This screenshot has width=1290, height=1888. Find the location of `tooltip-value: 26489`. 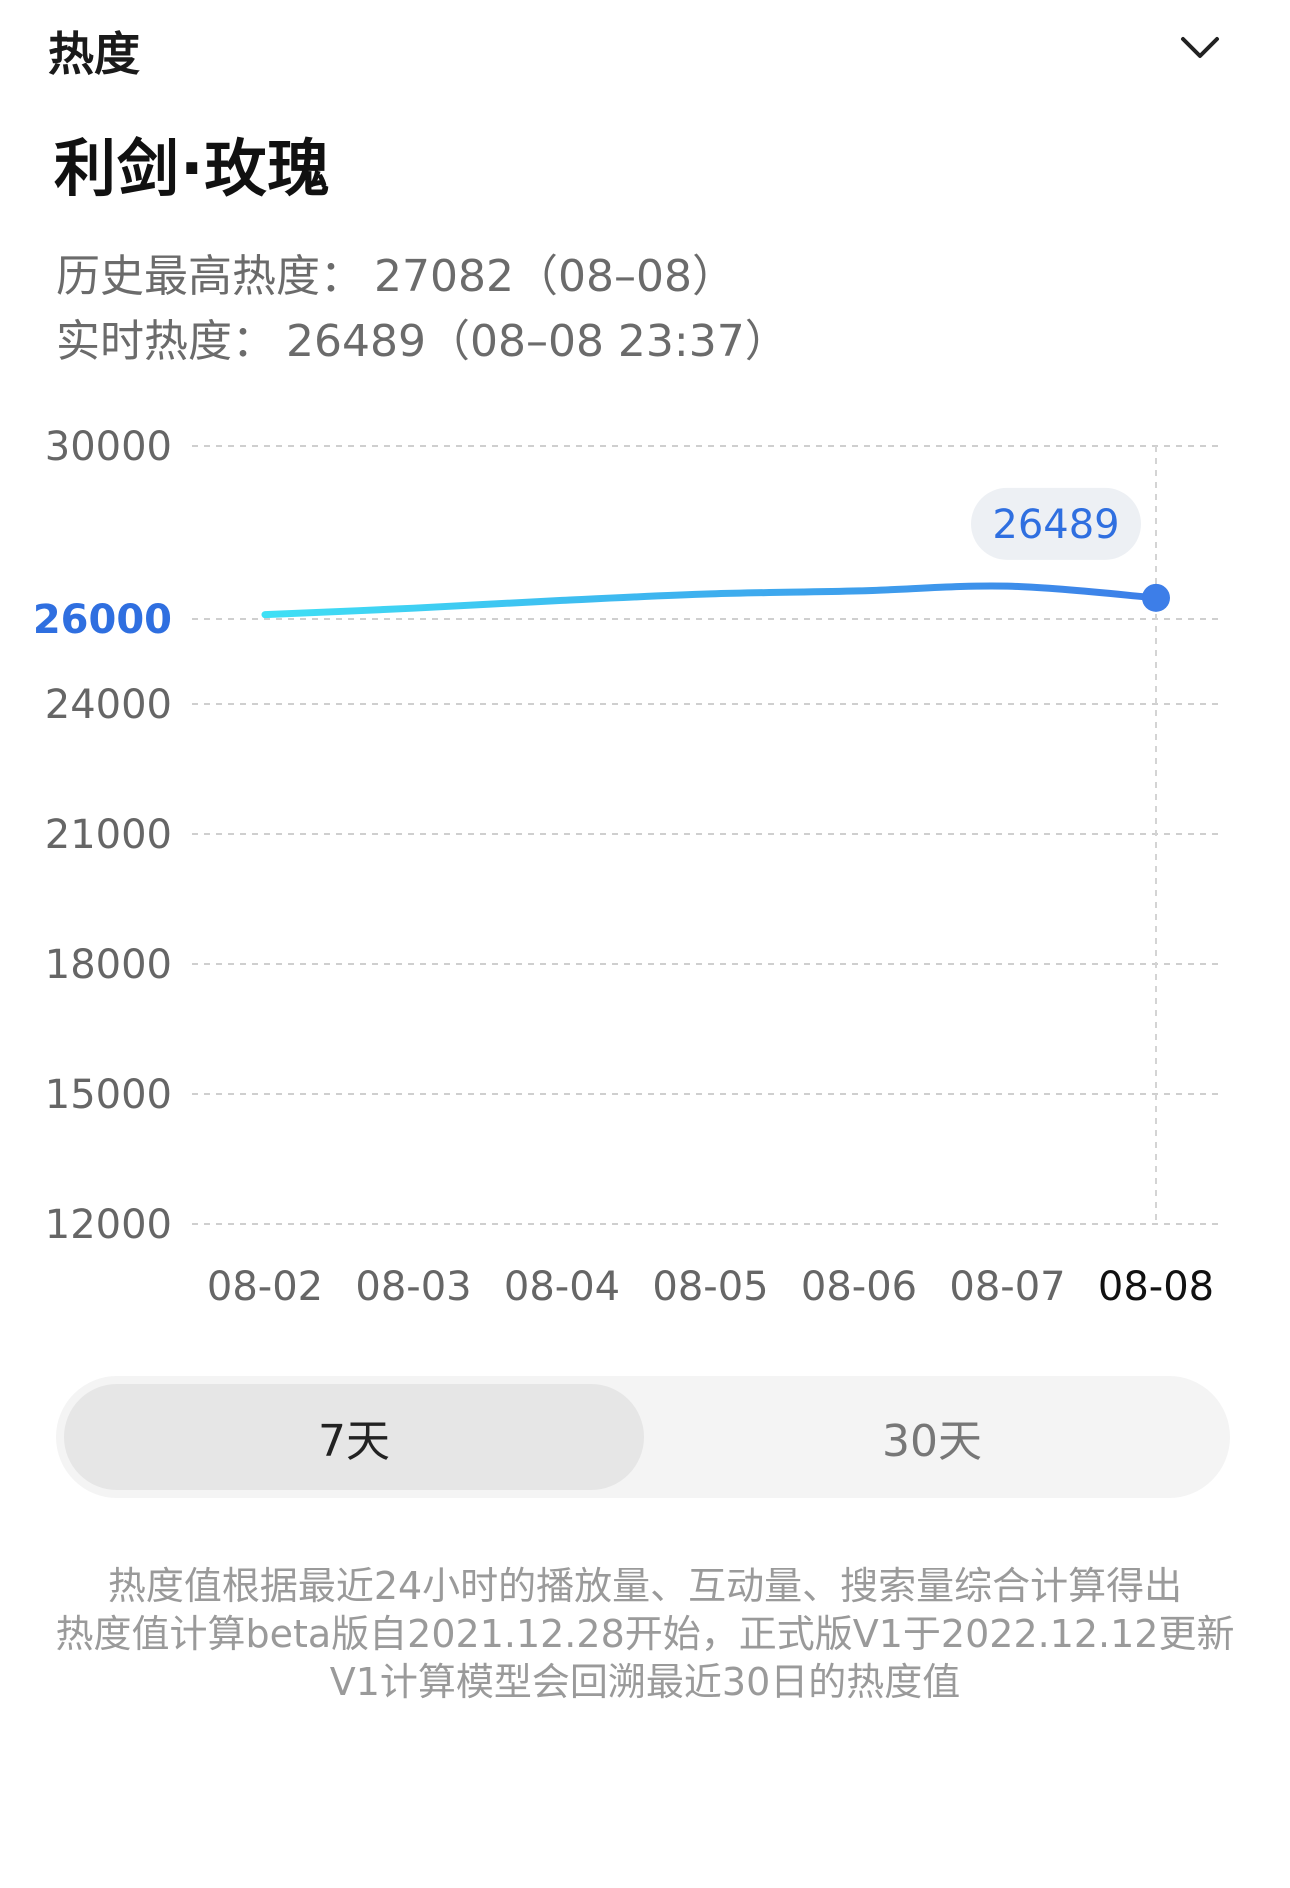

tooltip-value: 26489 is located at coordinates (1055, 525).